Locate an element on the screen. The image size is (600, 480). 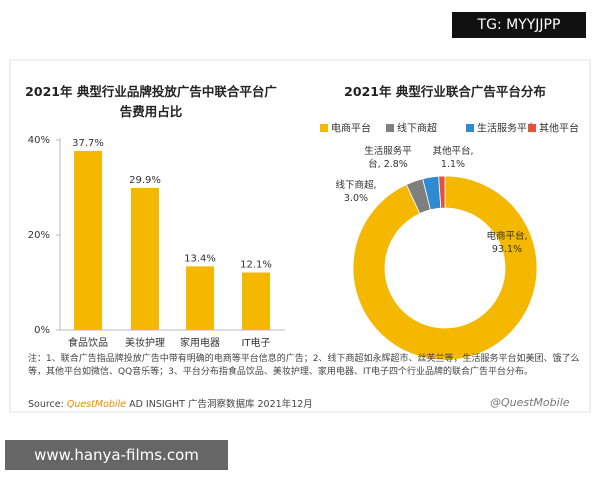
source-brand: QuestMobile is located at coordinates (96, 404).